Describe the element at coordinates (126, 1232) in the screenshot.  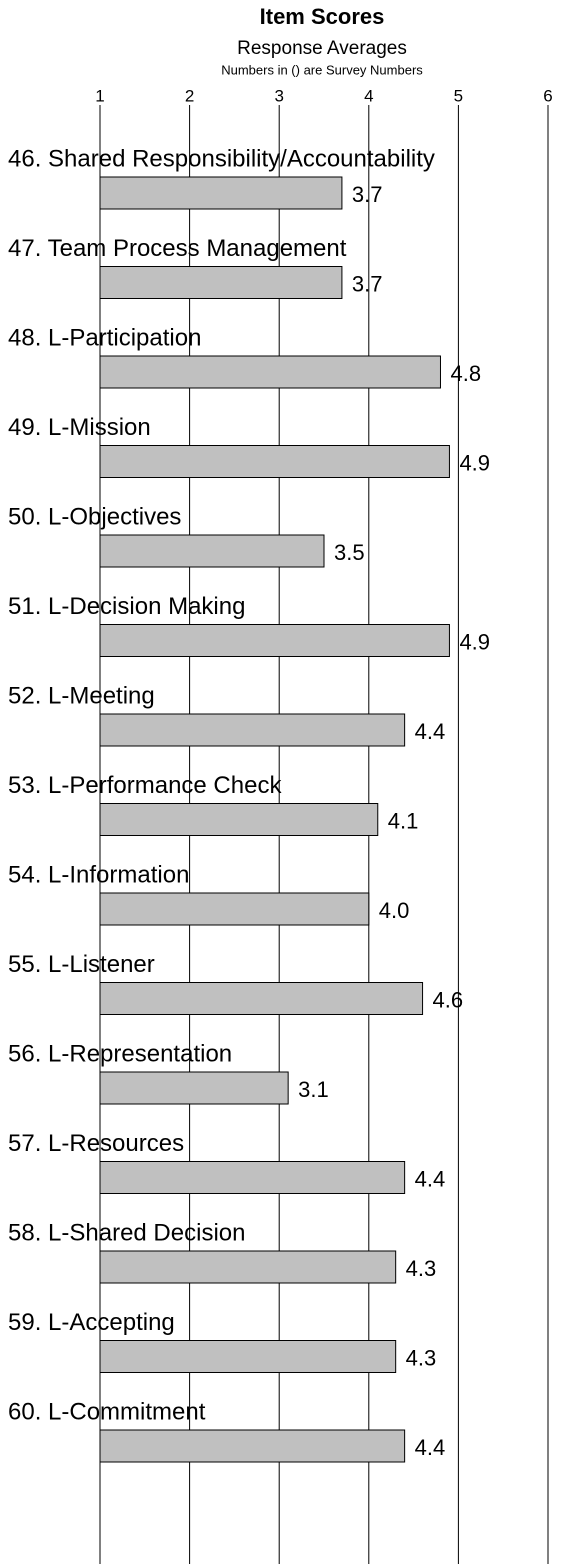
I see `category-label: 58. L-Shared Decision` at that location.